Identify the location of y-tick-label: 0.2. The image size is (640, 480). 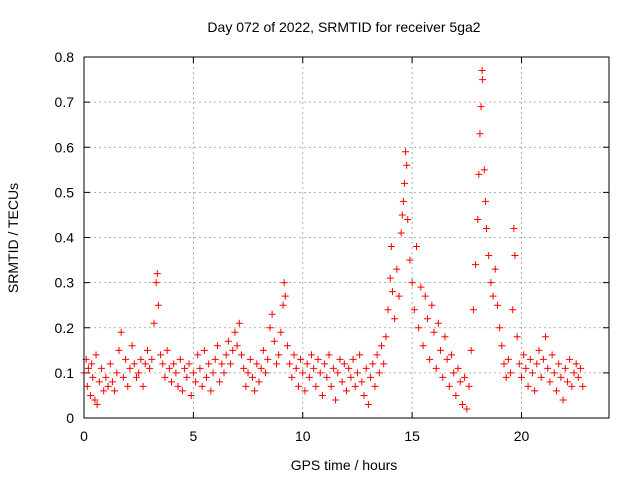
(65, 328).